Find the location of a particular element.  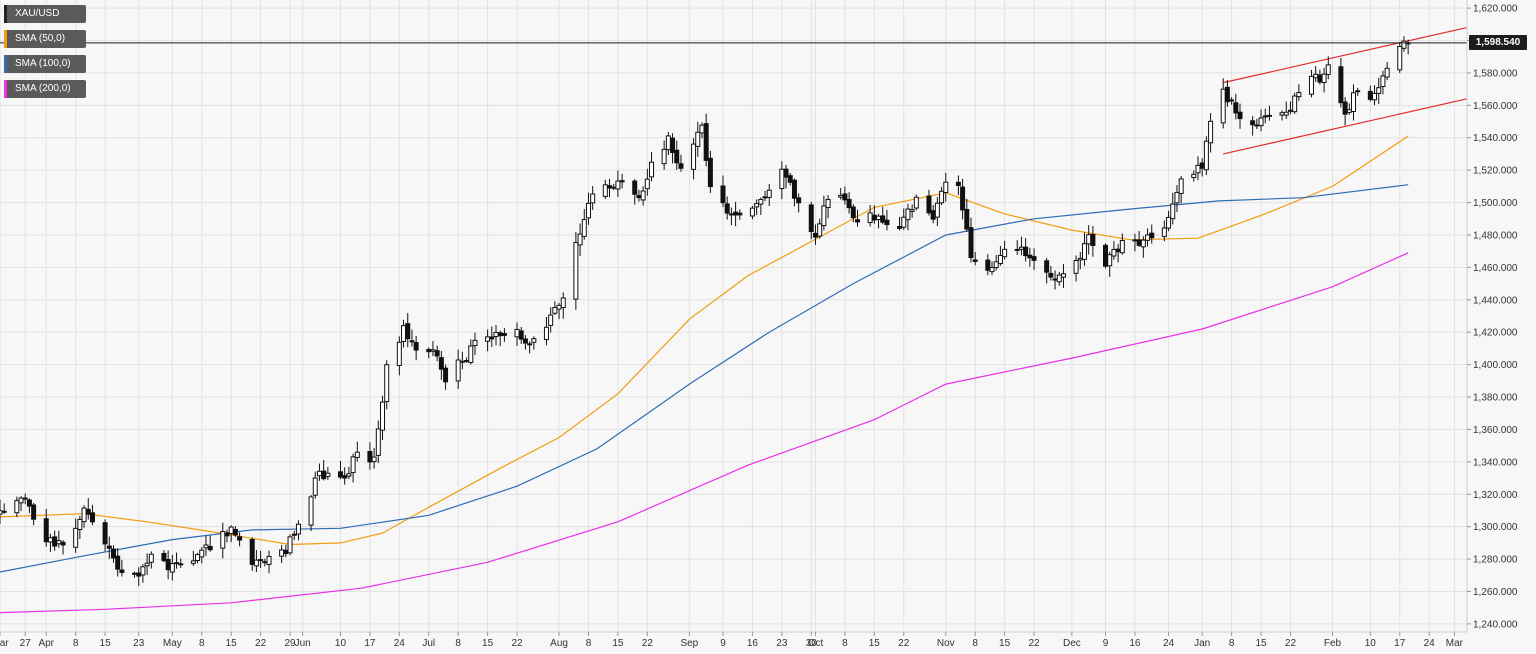

legend-label: SMA (100,0) is located at coordinates (43, 63).